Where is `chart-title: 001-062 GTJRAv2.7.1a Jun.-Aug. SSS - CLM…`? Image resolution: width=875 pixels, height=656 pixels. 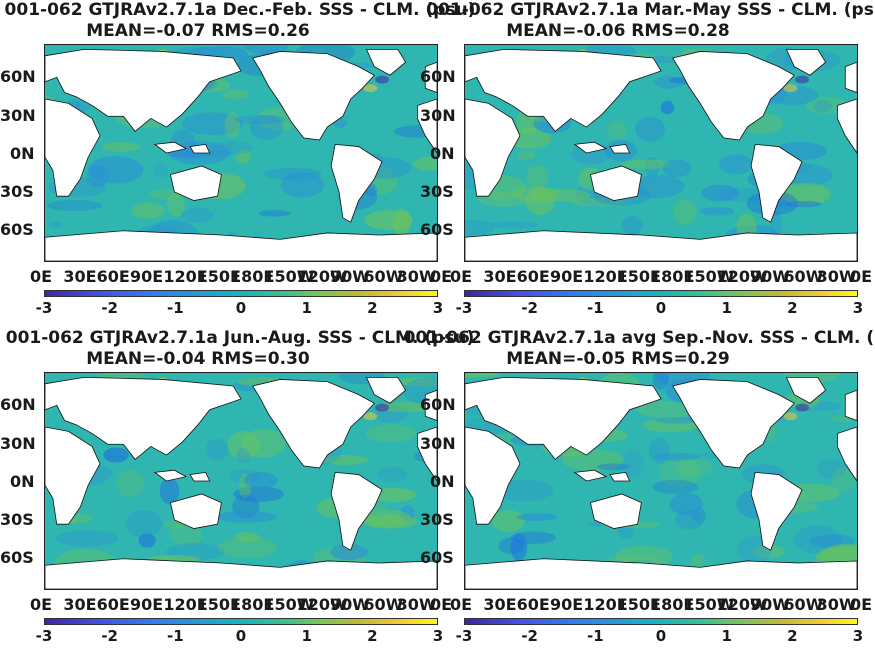
chart-title: 001-062 GTJRAv2.7.1a Jun.-Aug. SSS - CLM… is located at coordinates (240, 338).